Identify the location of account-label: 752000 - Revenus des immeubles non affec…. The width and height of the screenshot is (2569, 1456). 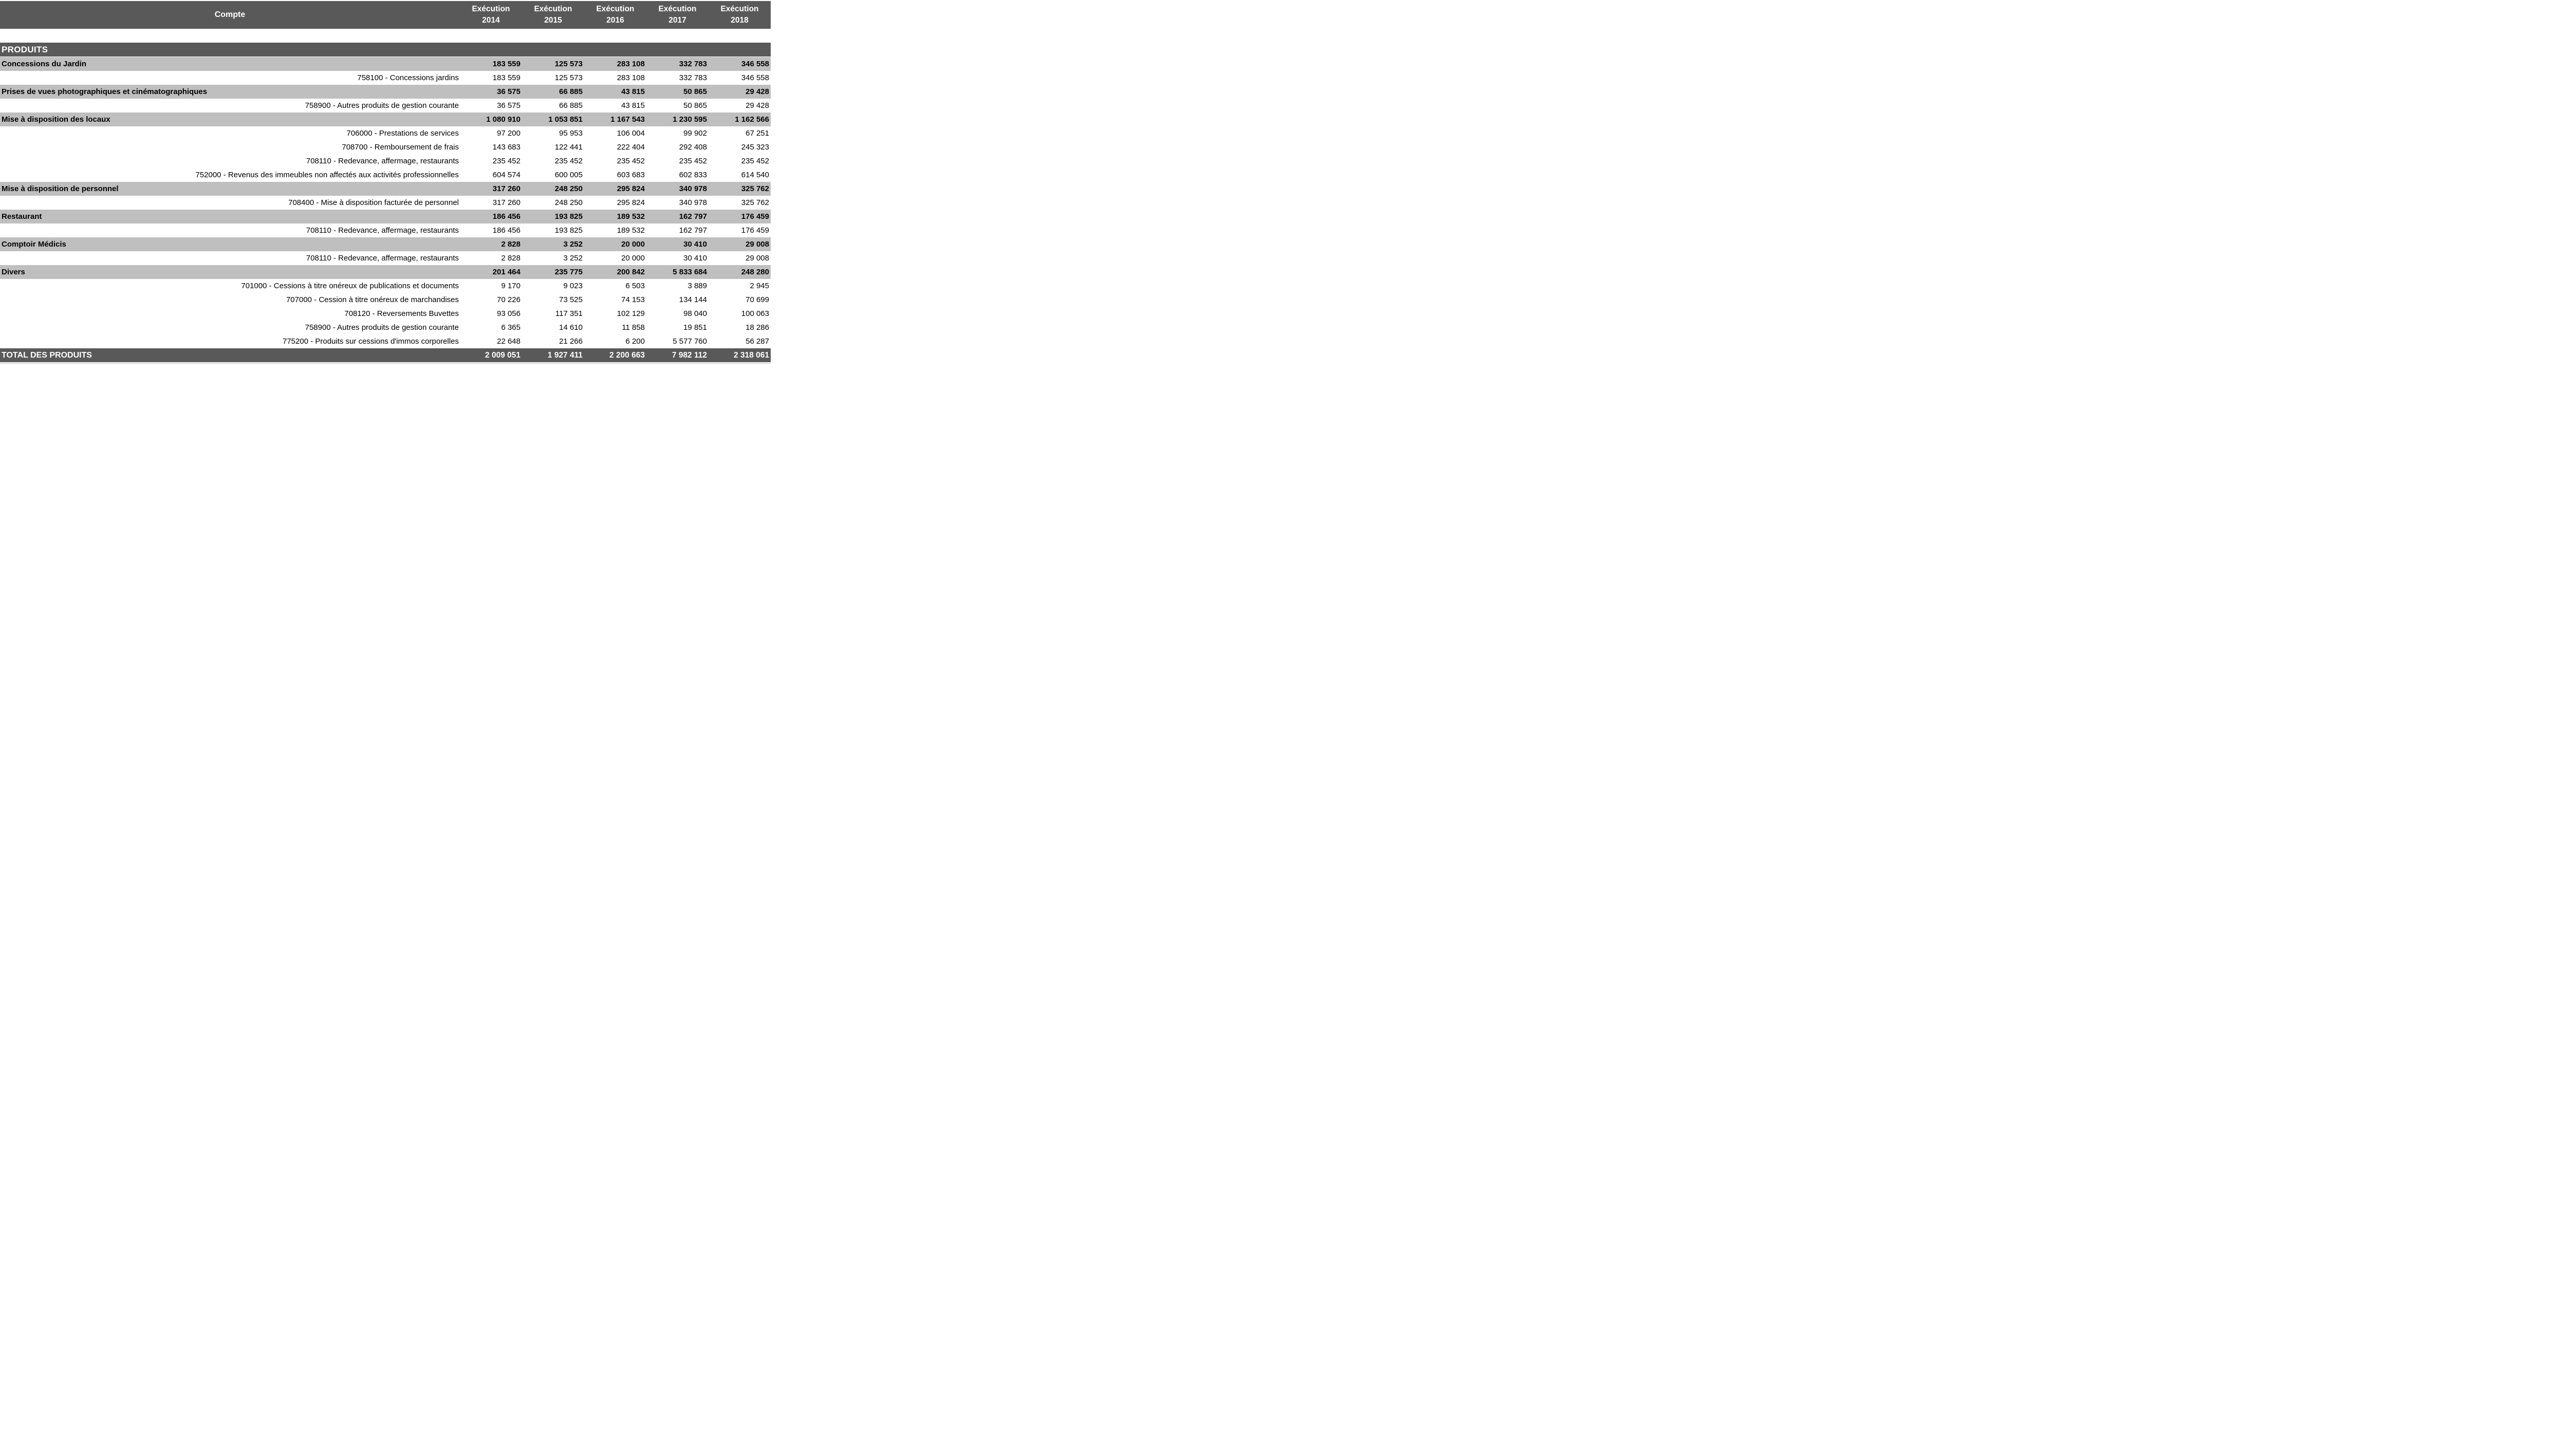
(327, 175).